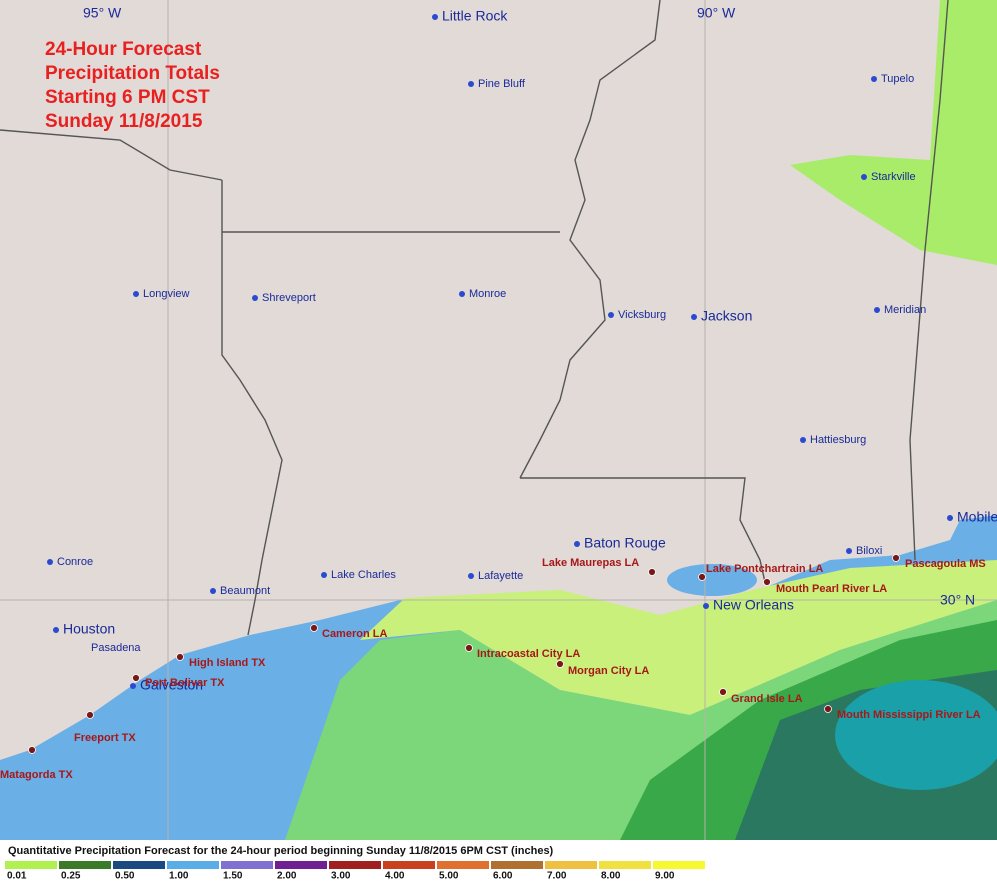 This screenshot has width=997, height=884. Describe the element at coordinates (905, 310) in the screenshot. I see `city-label: Meridian` at that location.